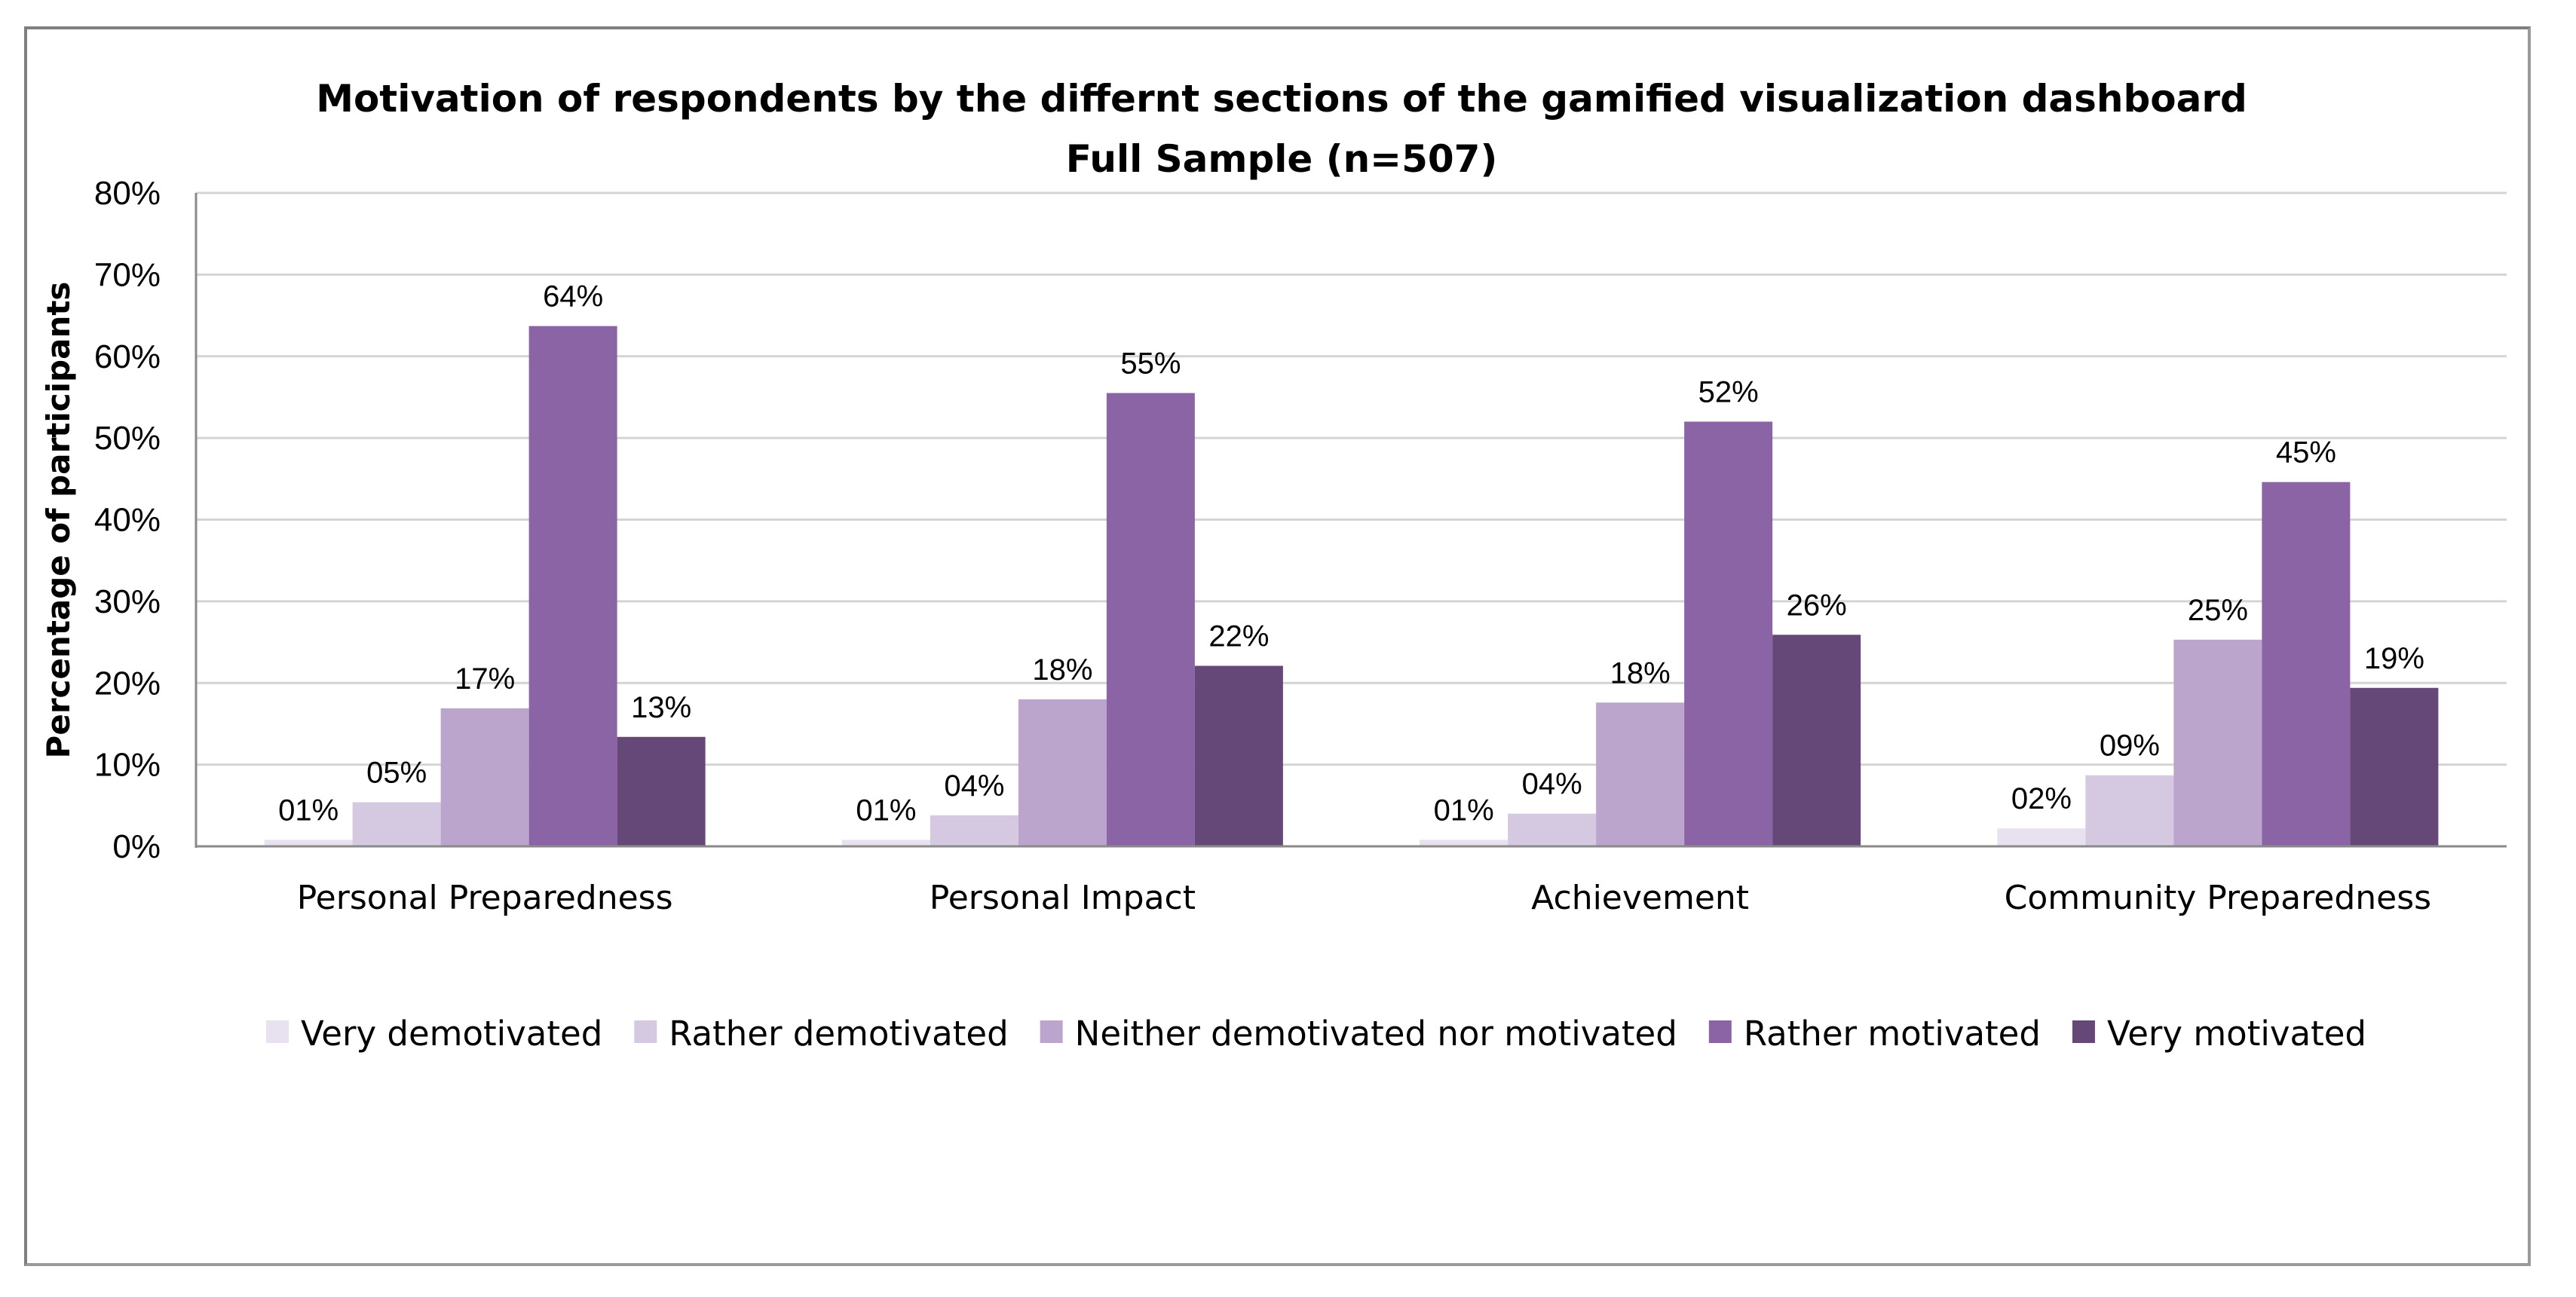 The height and width of the screenshot is (1297, 2576). What do you see at coordinates (2218, 610) in the screenshot?
I see `data-label: 25%` at bounding box center [2218, 610].